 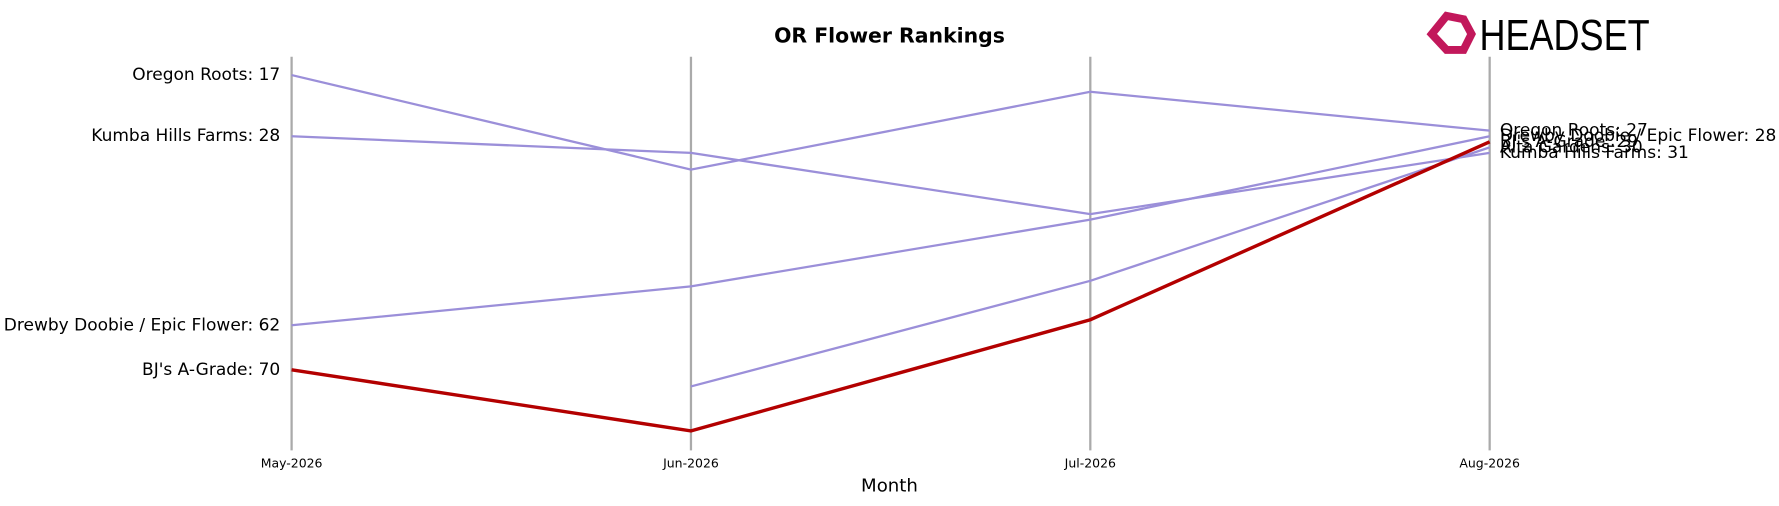 I want to click on x-tick-label: May-2026, so click(x=292, y=463).